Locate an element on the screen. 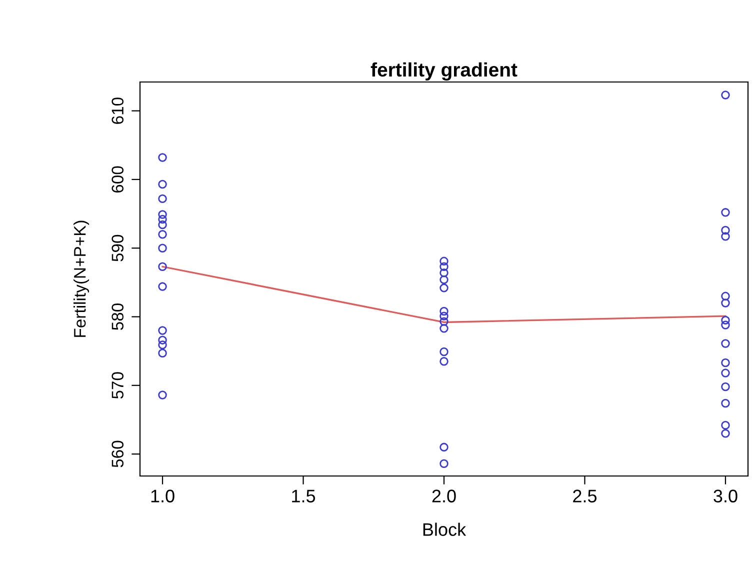 The height and width of the screenshot is (582, 755). x-tick-label: 2.0 is located at coordinates (444, 496).